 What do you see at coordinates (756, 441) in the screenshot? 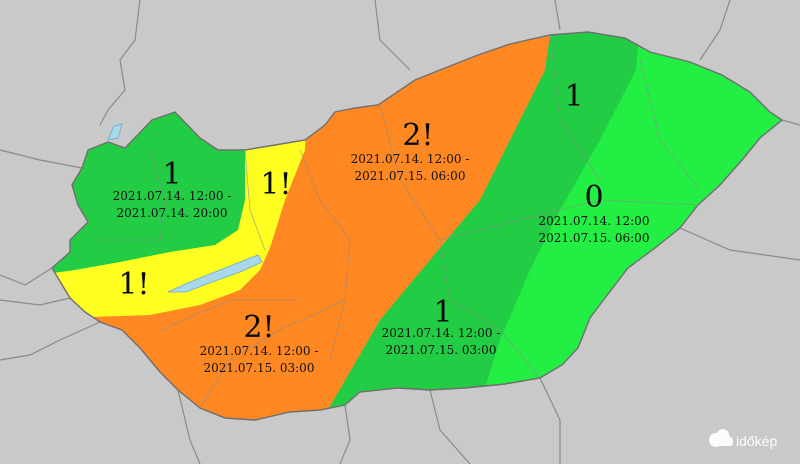
I see `brand-name: időkép` at bounding box center [756, 441].